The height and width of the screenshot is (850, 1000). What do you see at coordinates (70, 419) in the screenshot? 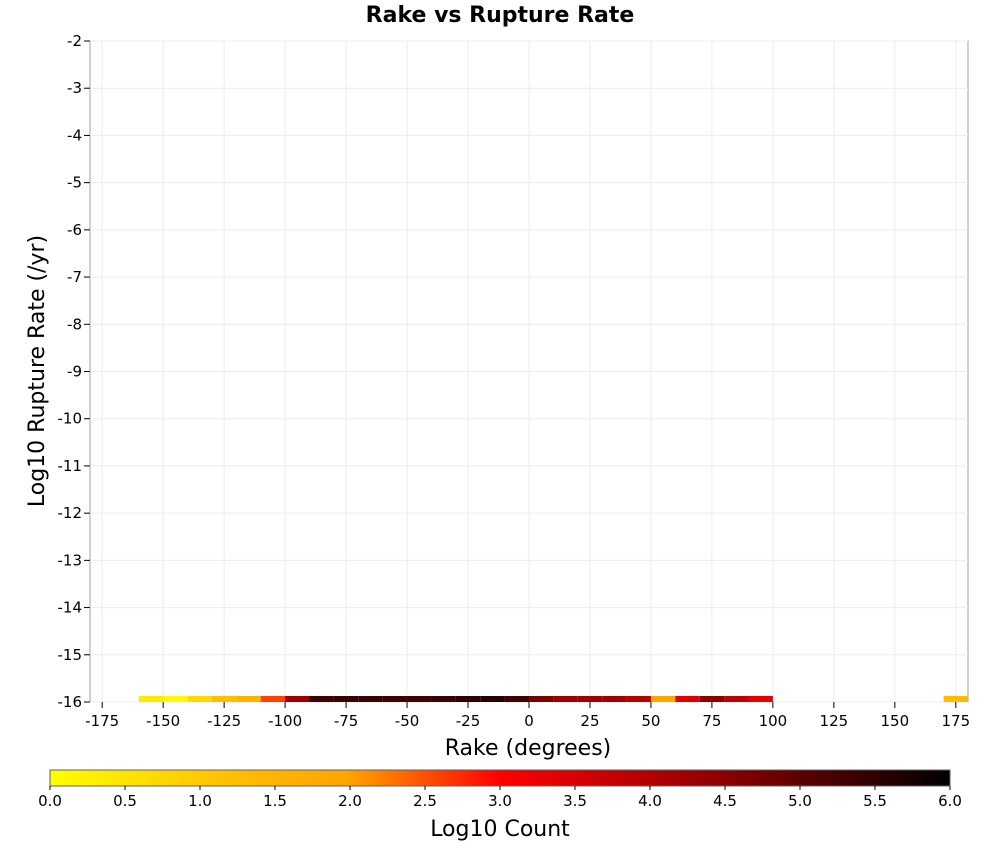
I see `y-tick-label: -10` at bounding box center [70, 419].